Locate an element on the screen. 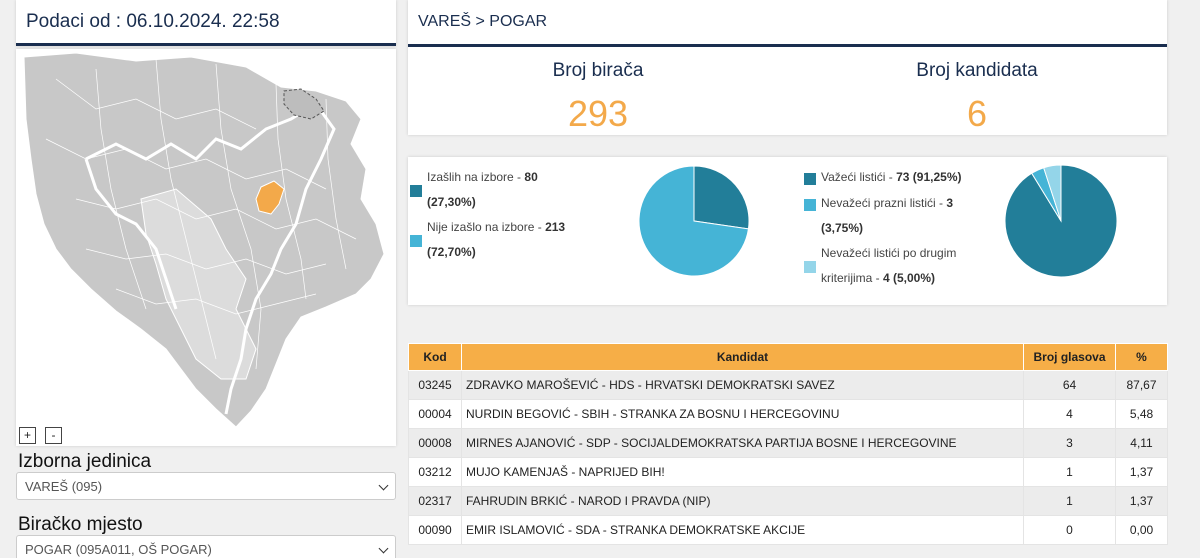 This screenshot has width=1200, height=558. legend-count: 80 is located at coordinates (531, 177).